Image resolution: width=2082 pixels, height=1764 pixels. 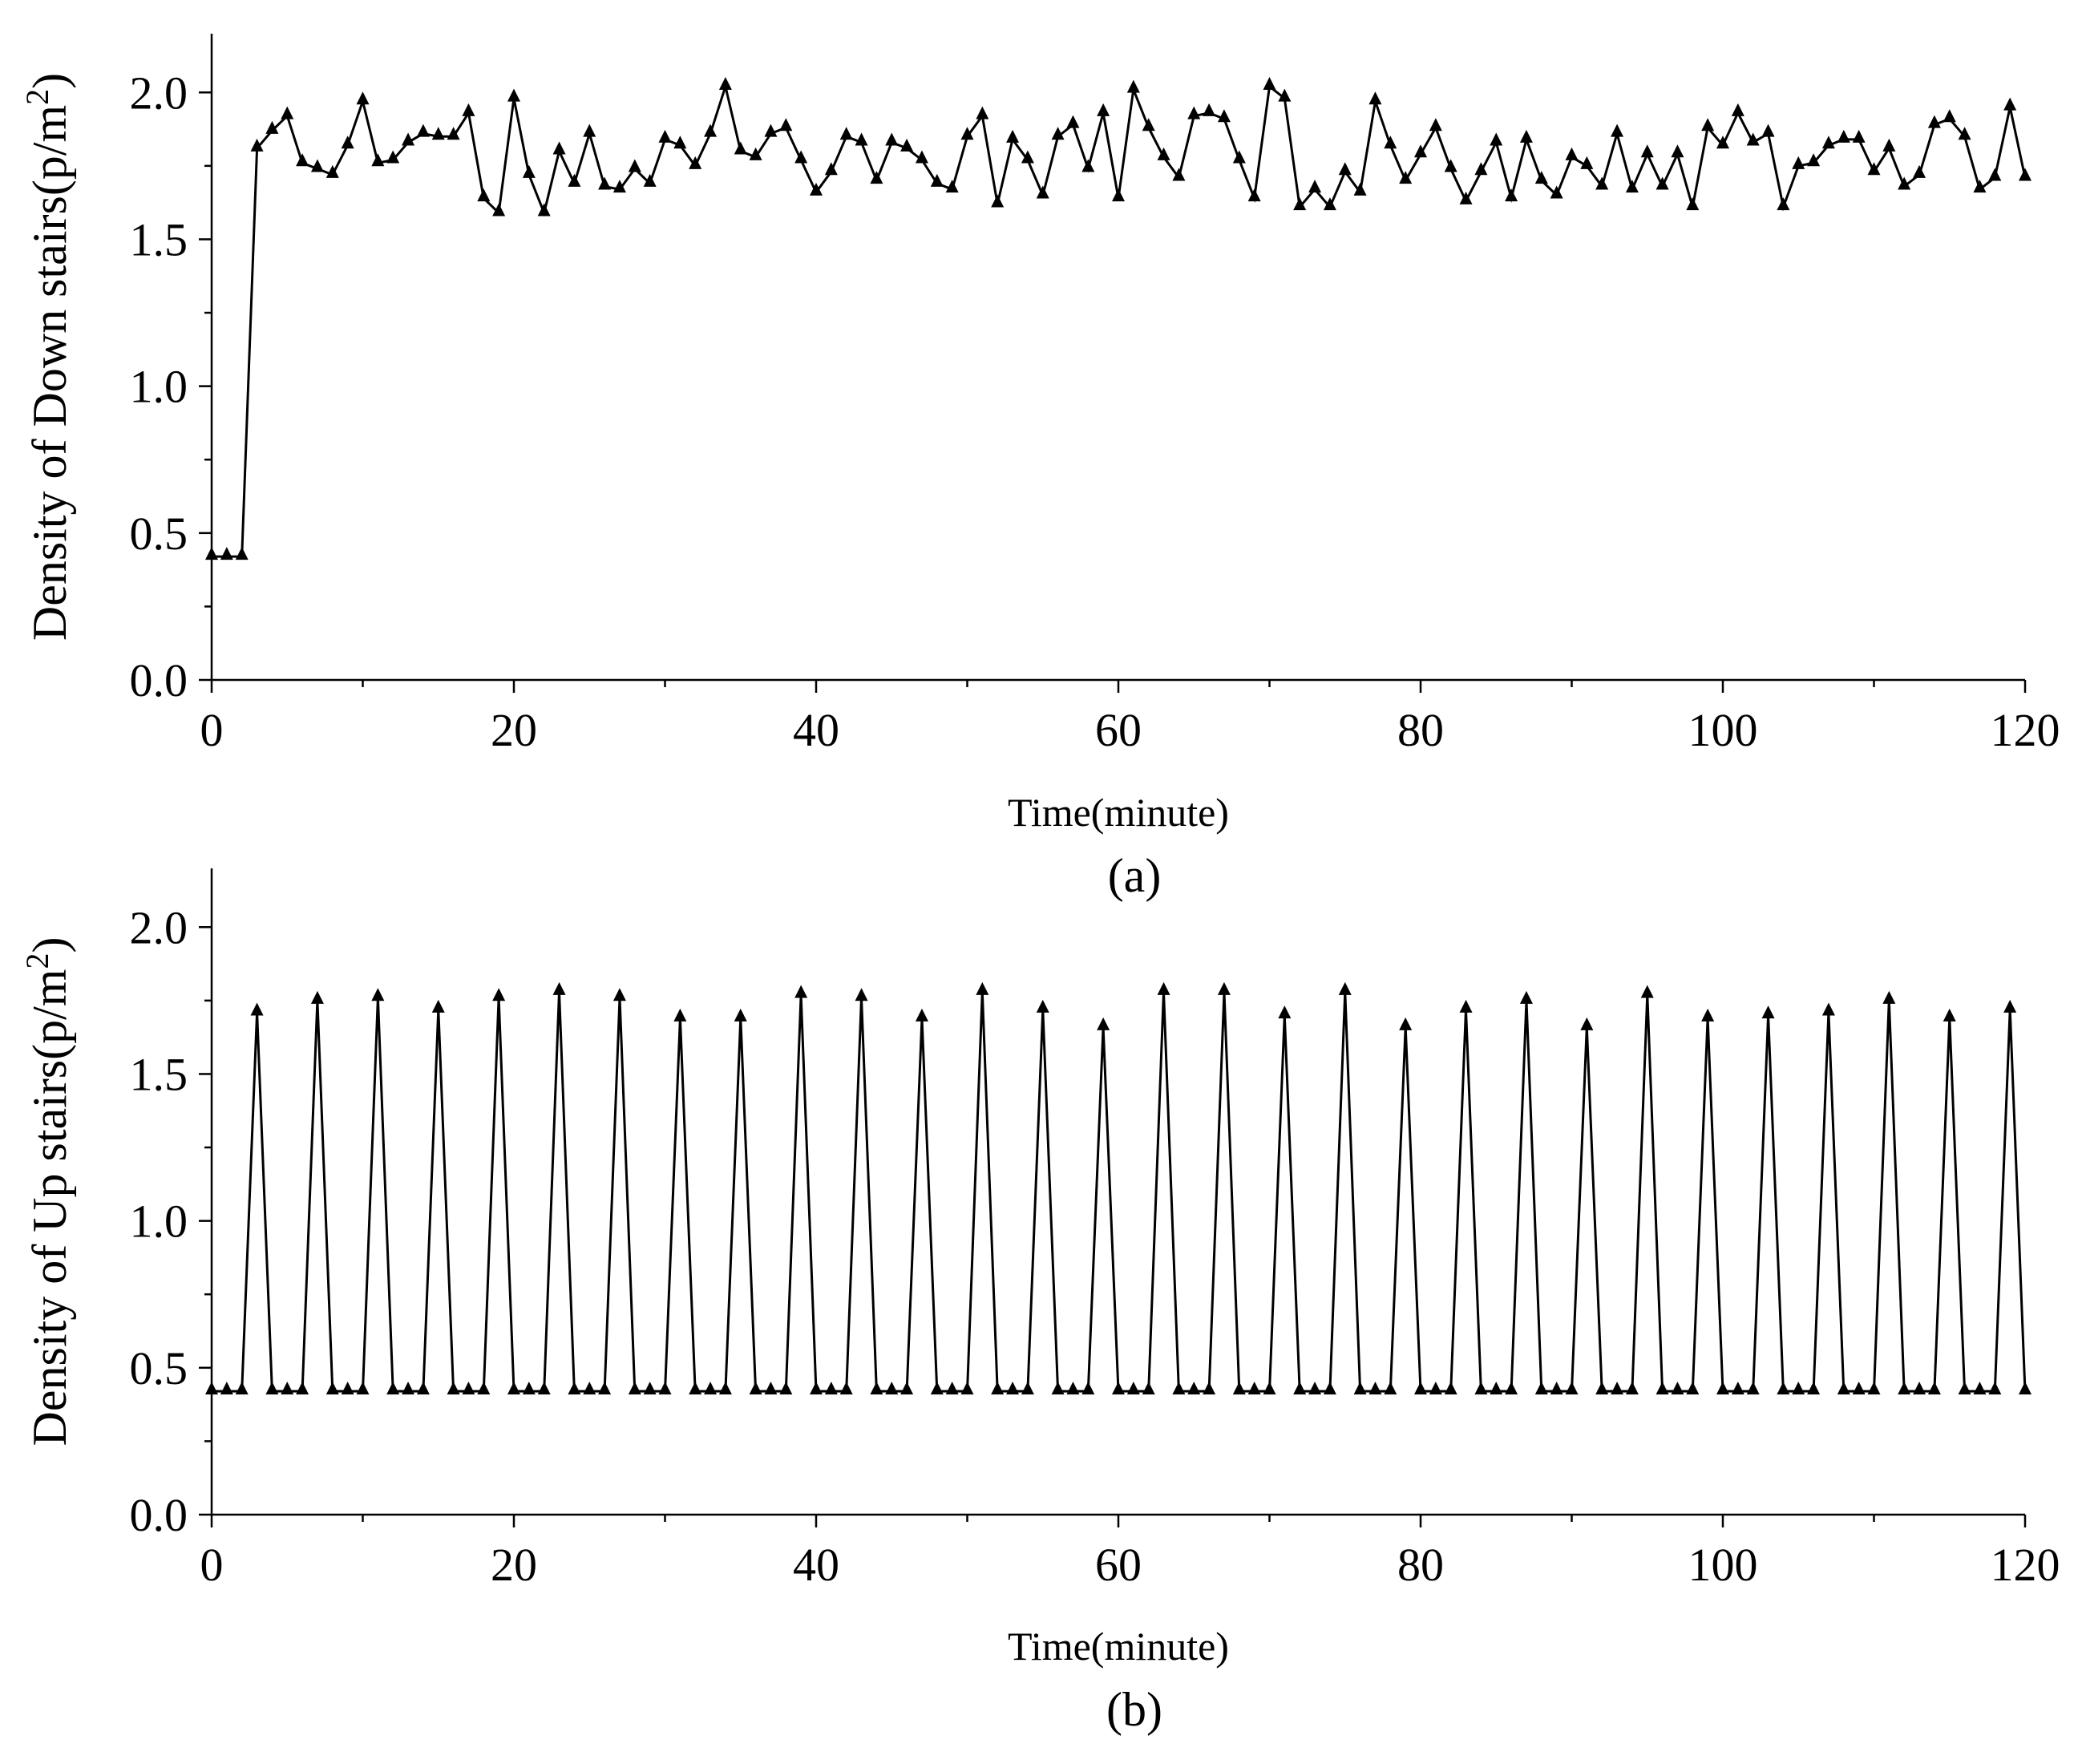 What do you see at coordinates (37, 97) in the screenshot?
I see `y-axis-label-superscript: 2` at bounding box center [37, 97].